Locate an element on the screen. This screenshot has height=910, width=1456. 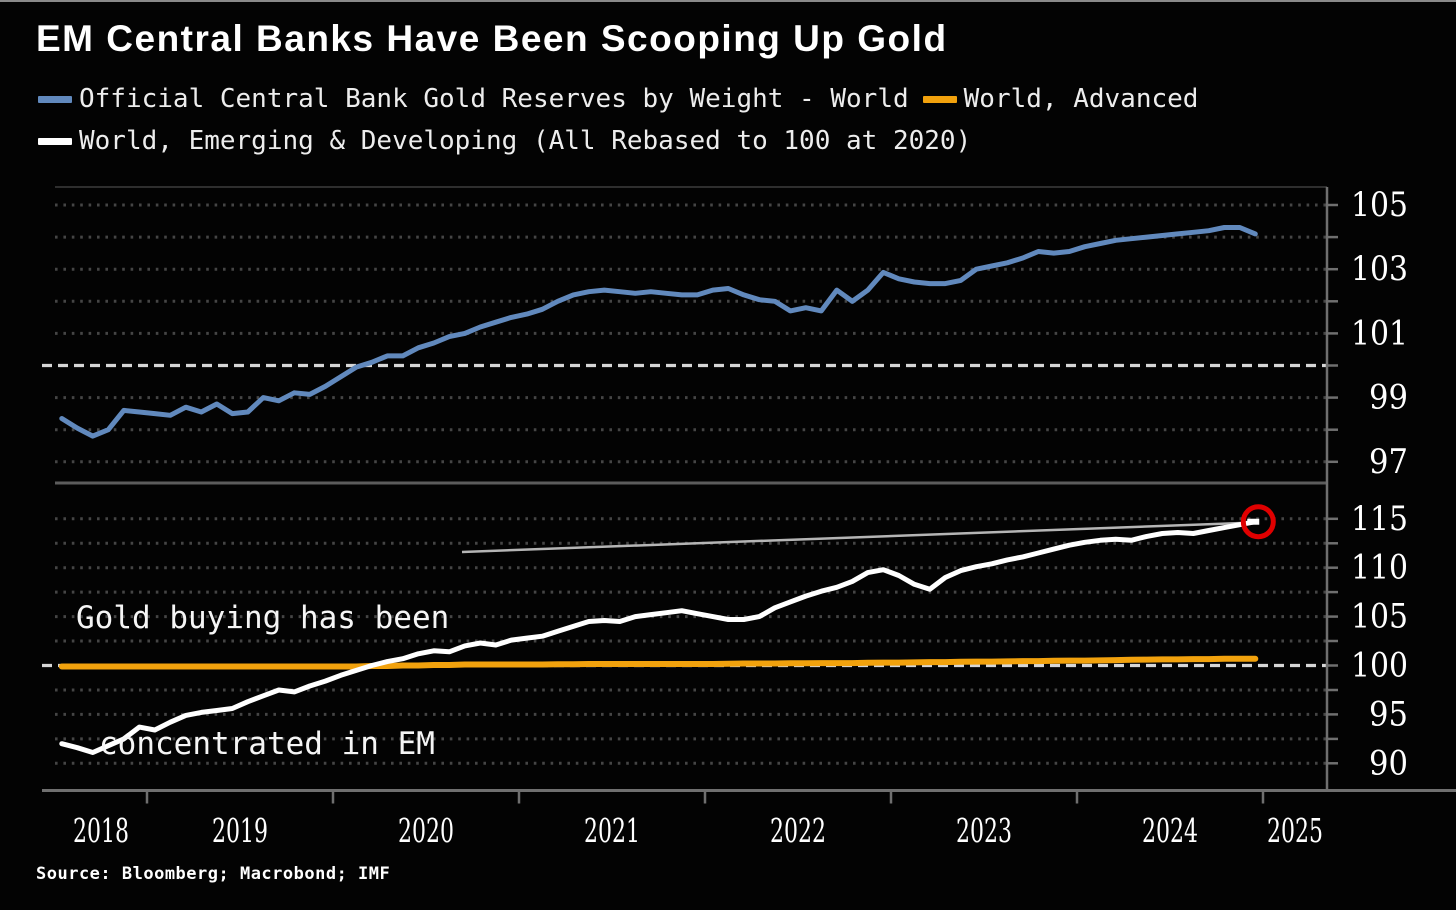
y-axis-label-top-101: 101 is located at coordinates (1379, 333).